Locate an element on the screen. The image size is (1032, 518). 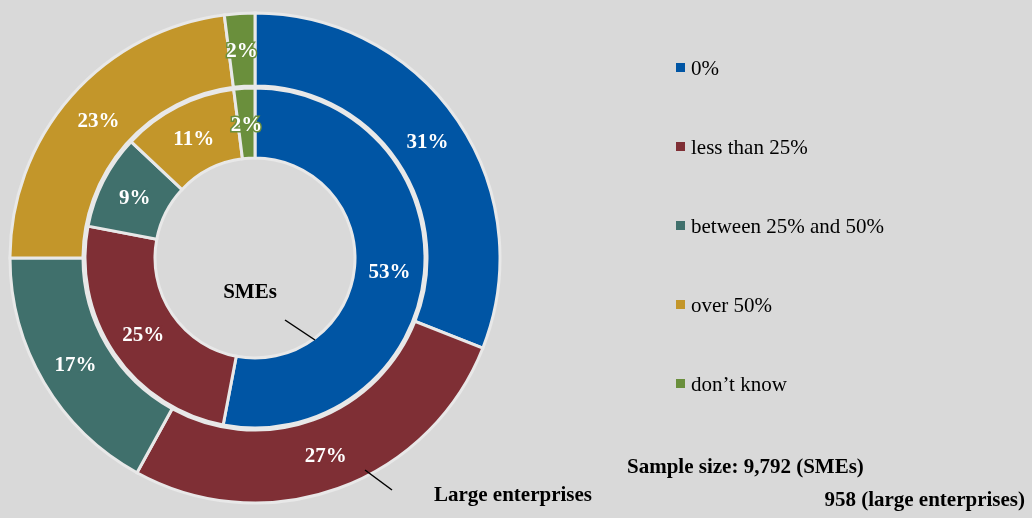
data-label: 27% is located at coordinates (325, 454).